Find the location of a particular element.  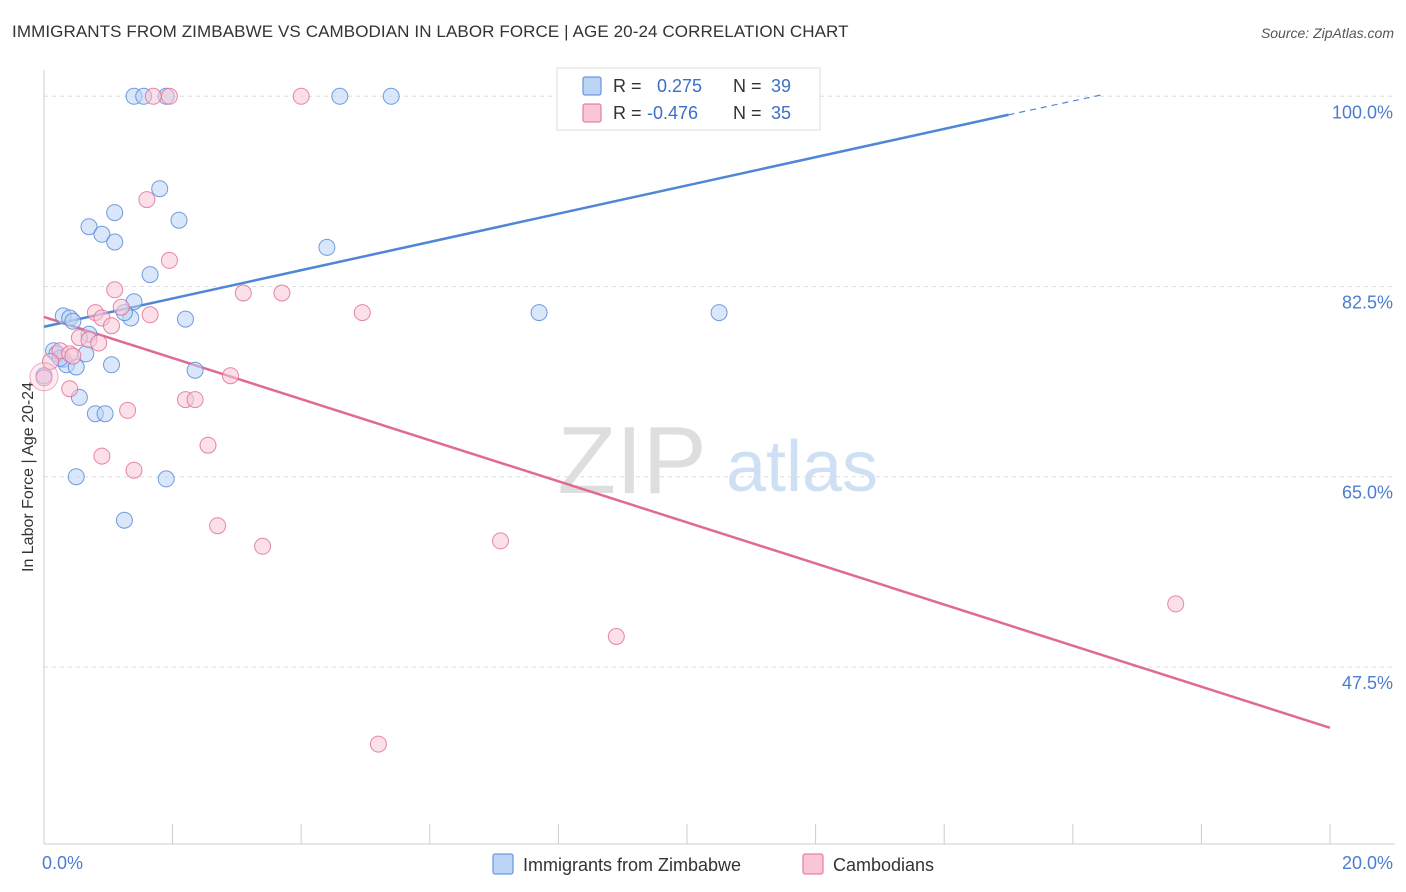

stats-legend-r-label-blue: R = is located at coordinates (627, 86).